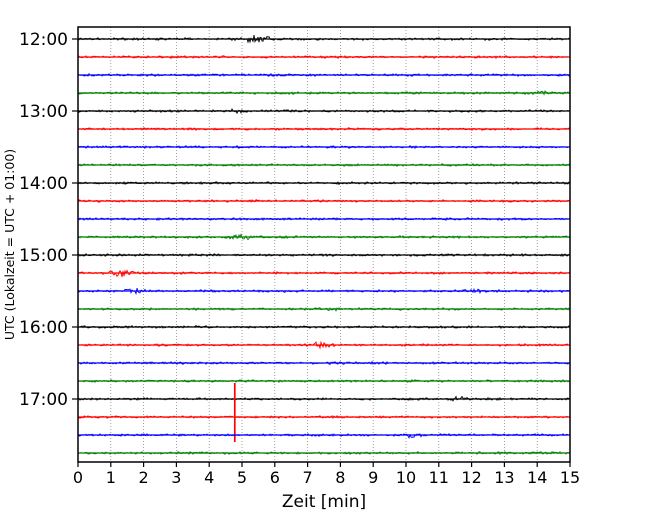  I want to click on x-tick-label-7: 7, so click(308, 477).